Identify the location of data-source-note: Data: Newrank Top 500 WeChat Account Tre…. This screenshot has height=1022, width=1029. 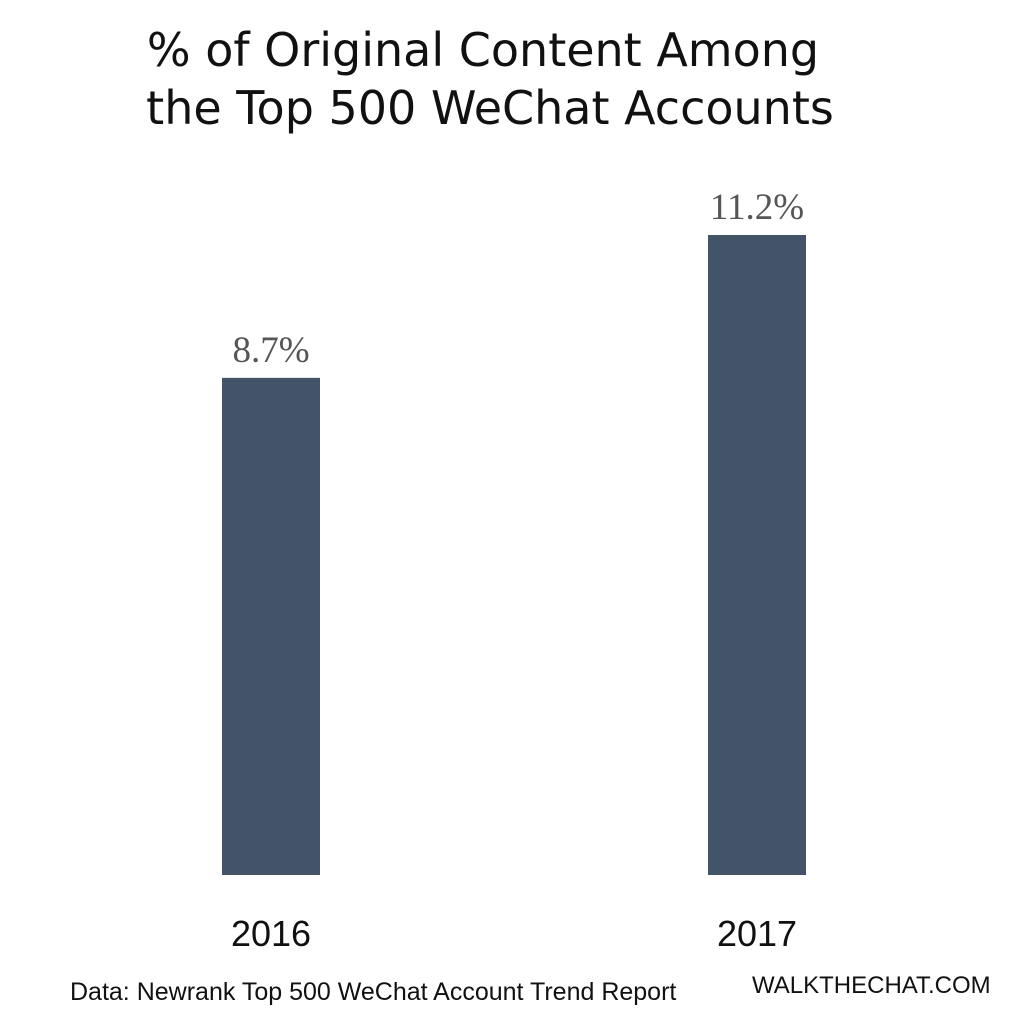
(373, 992).